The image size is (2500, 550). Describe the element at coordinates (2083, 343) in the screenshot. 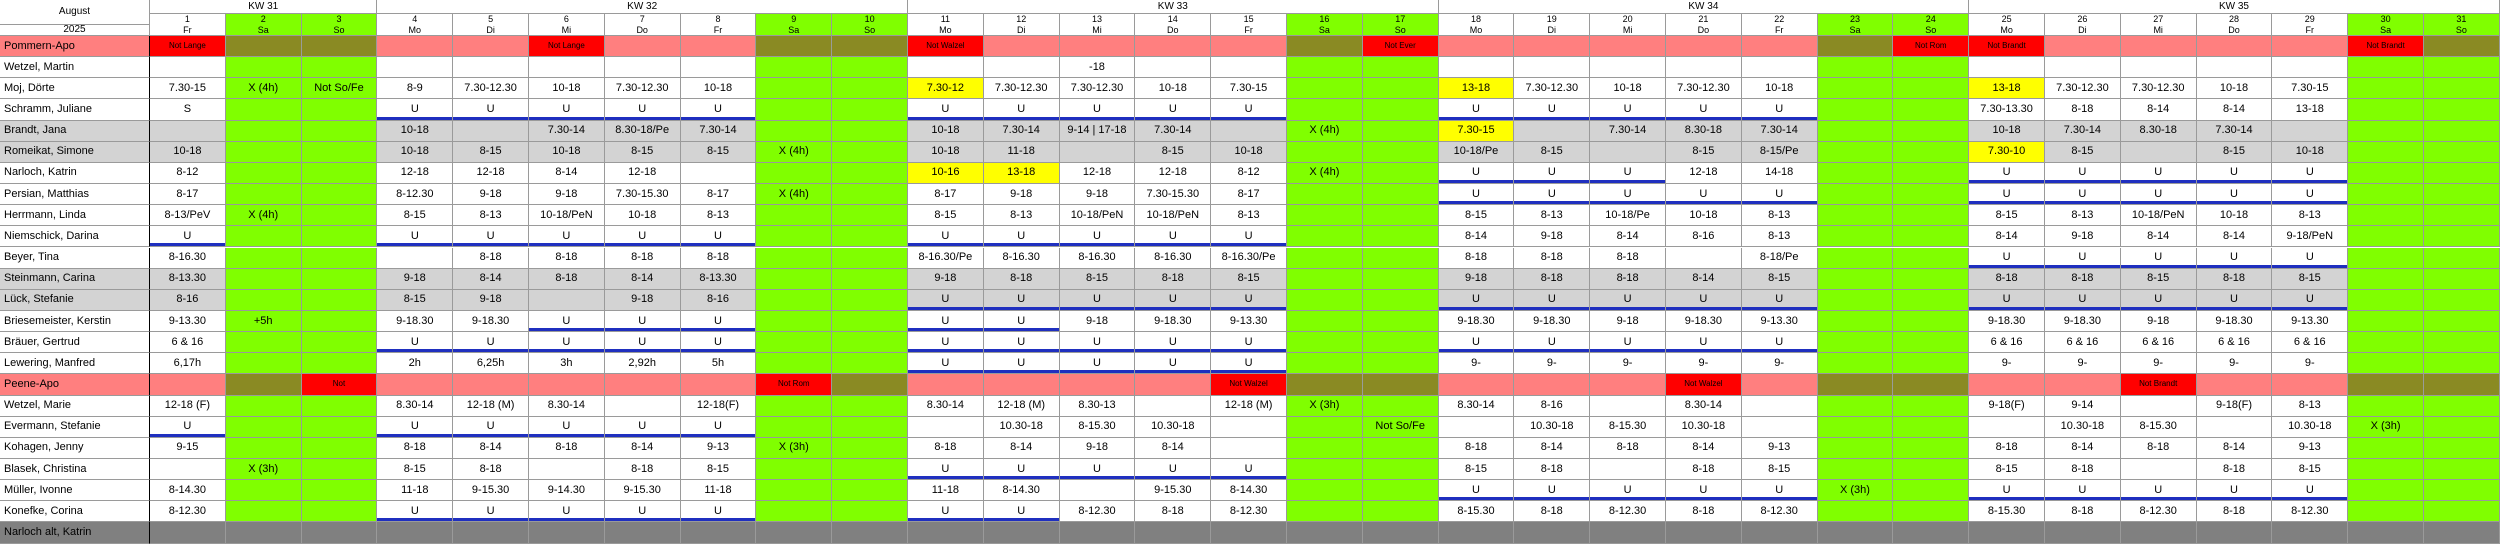

I see `shift-cell: 6 & 16` at that location.